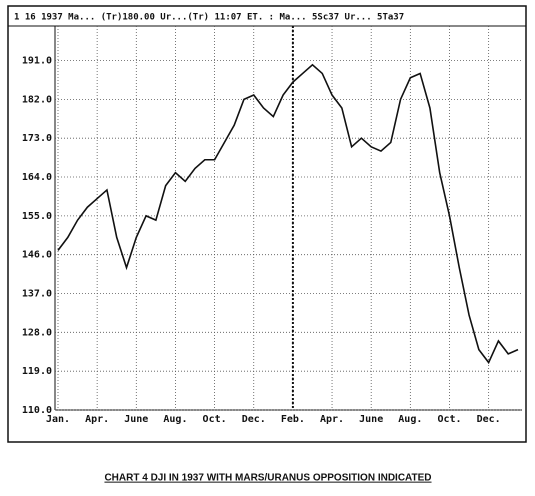 The height and width of the screenshot is (496, 535). I want to click on y-tick-label: 191.0, so click(37, 61).